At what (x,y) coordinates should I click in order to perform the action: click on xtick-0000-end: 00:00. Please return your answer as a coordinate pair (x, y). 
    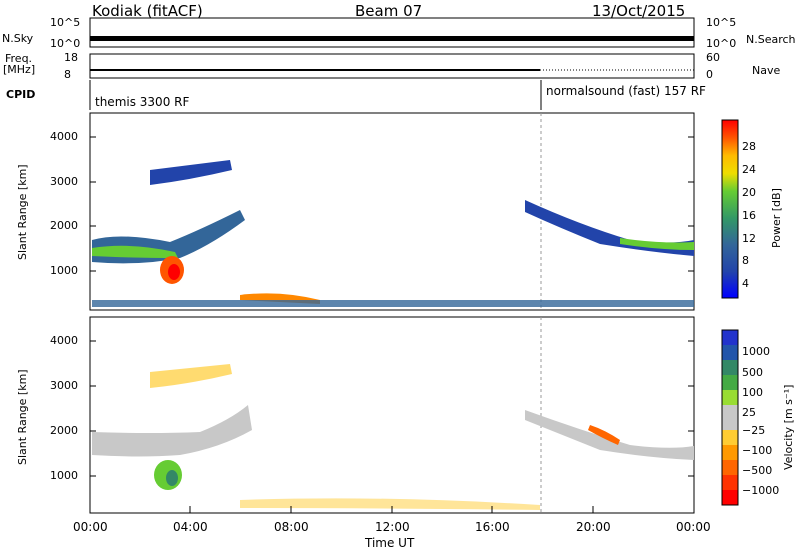
    Looking at the image, I should click on (693, 527).